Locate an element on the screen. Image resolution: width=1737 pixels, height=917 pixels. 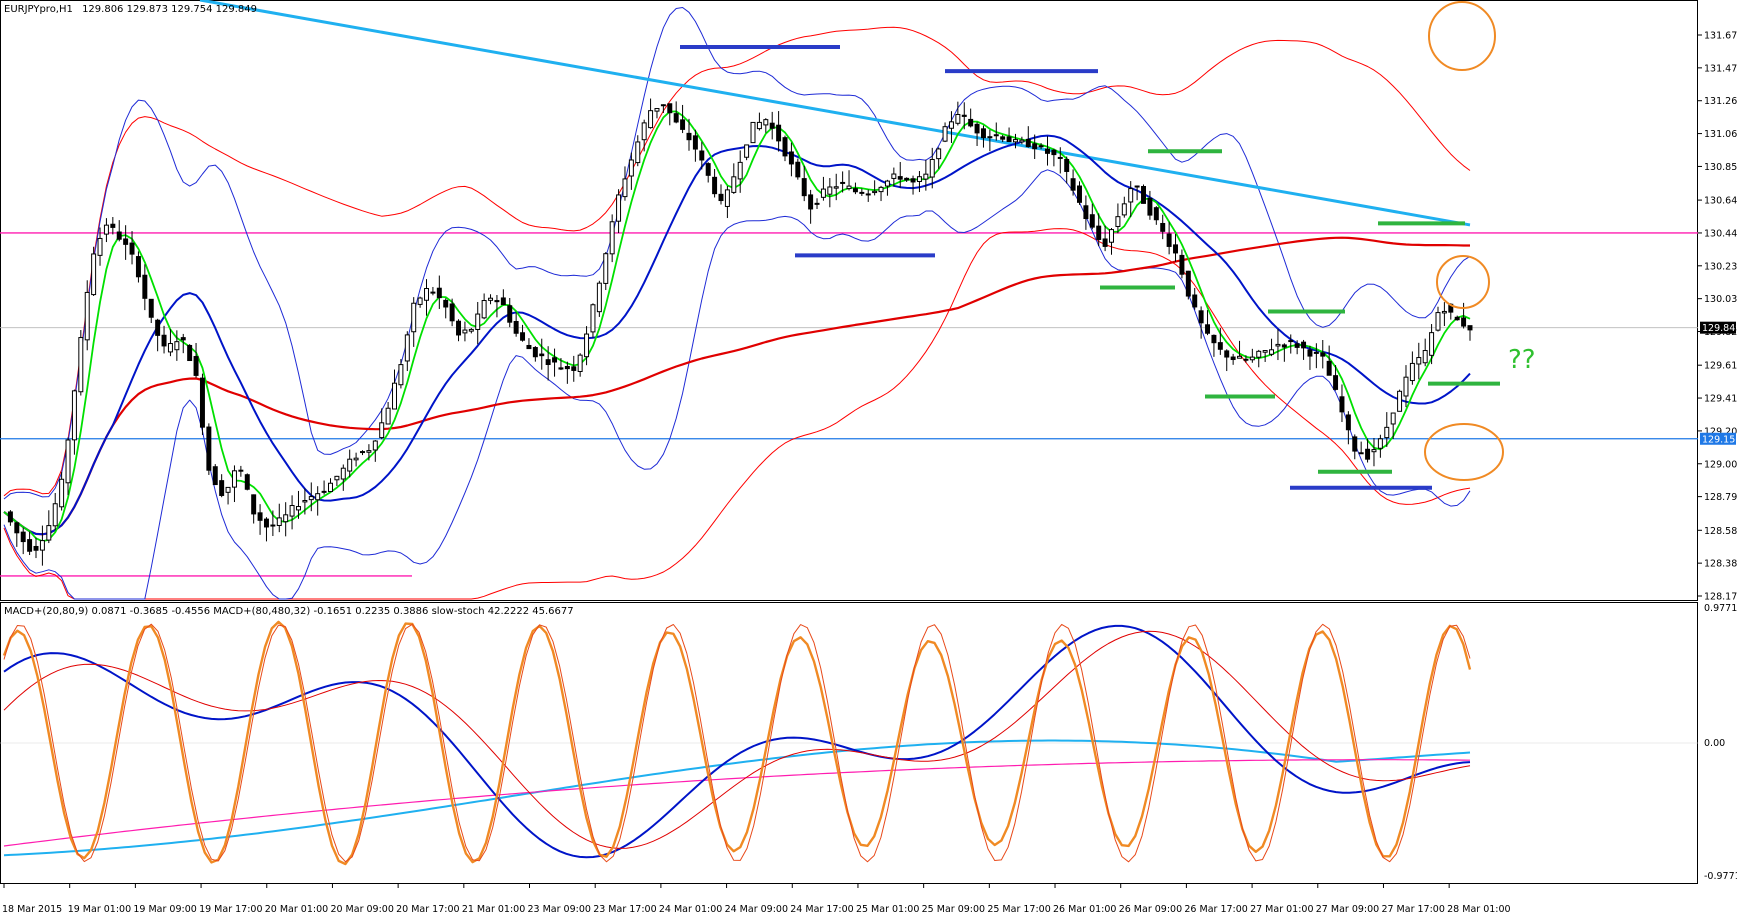
time-tick-label: 20 Mar 01:00 is located at coordinates (296, 909).